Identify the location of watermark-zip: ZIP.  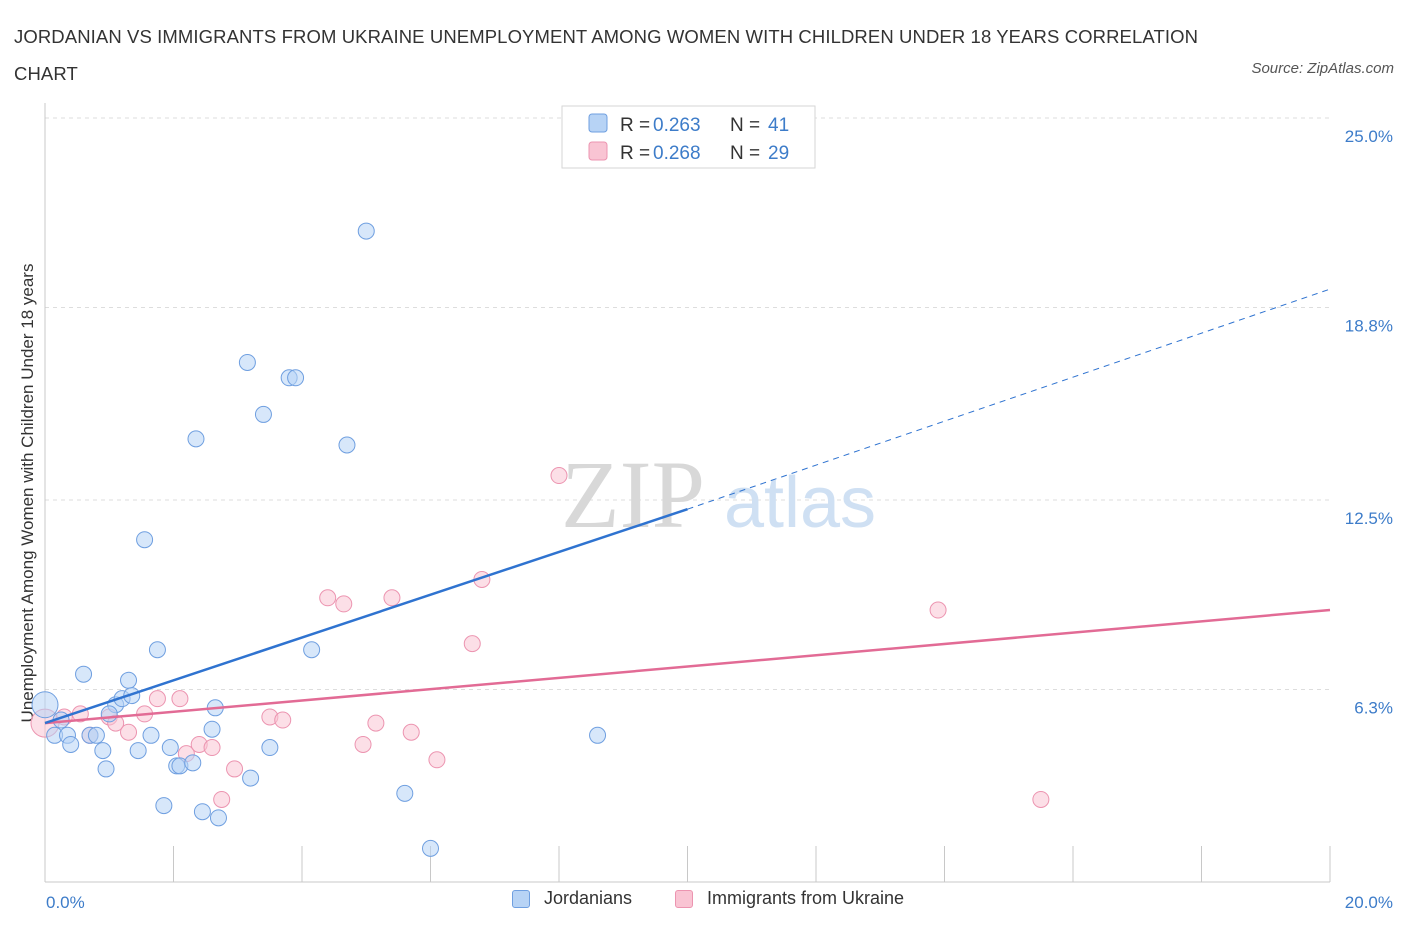
(633, 494).